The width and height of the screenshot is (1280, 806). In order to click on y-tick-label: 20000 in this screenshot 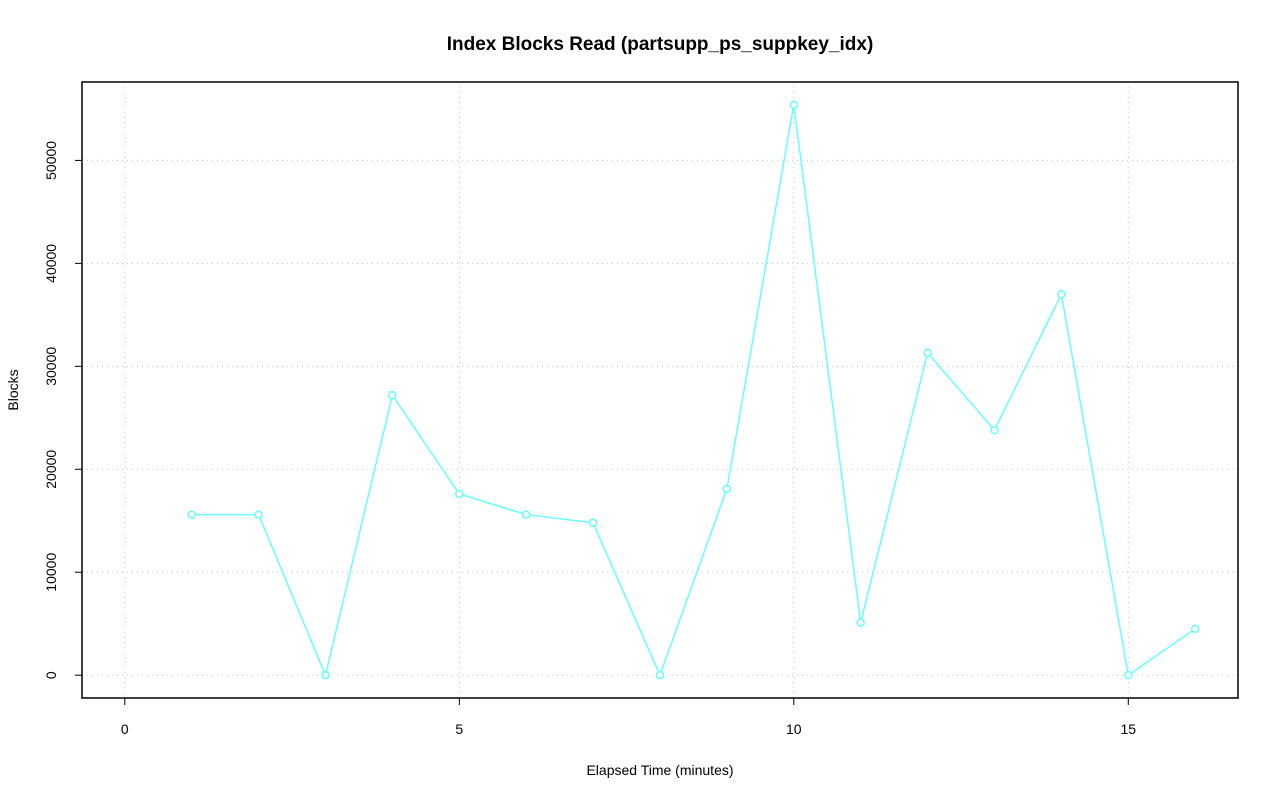, I will do `click(51, 469)`.